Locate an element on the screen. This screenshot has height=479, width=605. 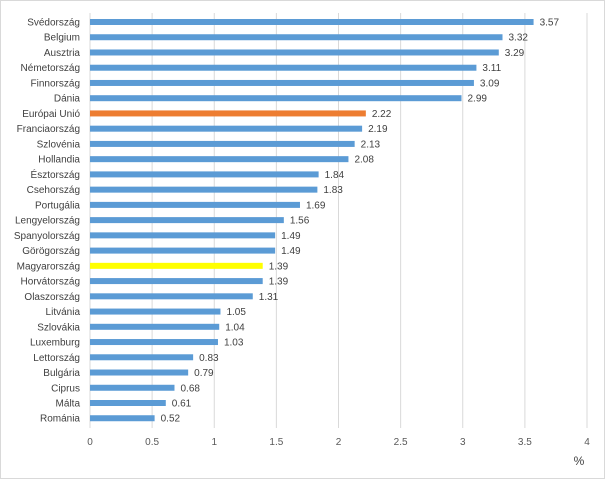
category-label: Görögország is located at coordinates (51, 251).